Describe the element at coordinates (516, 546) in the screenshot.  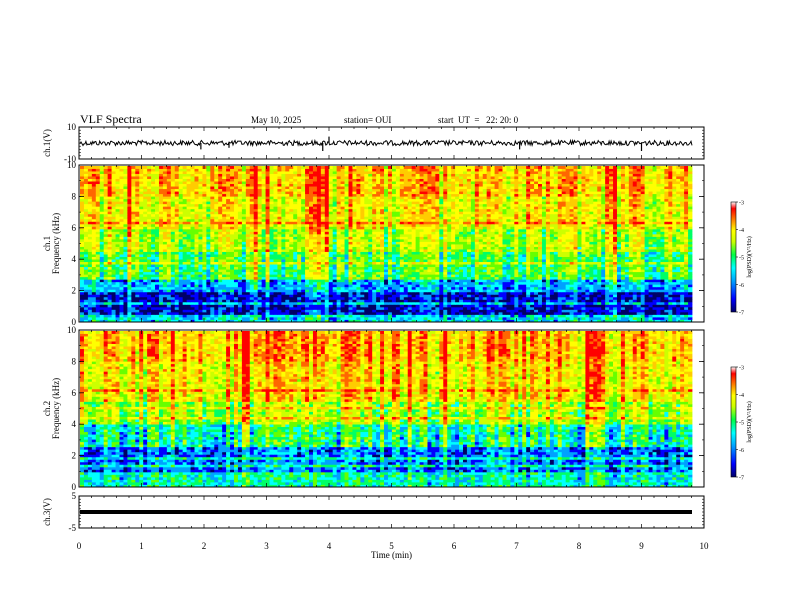
I see `xtick-label-7: 7` at that location.